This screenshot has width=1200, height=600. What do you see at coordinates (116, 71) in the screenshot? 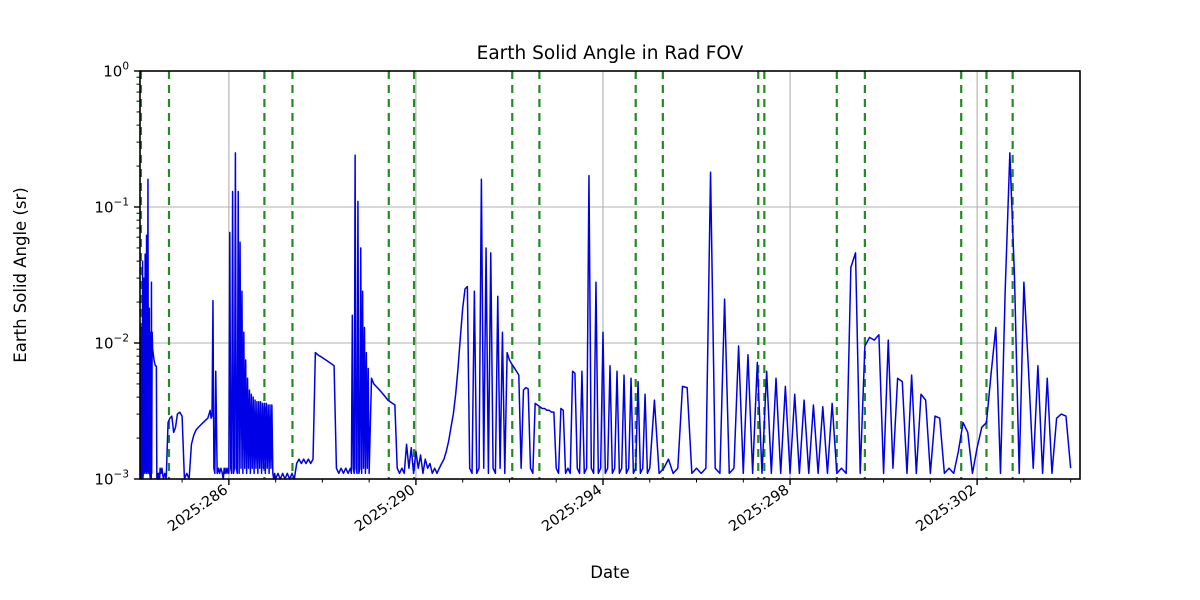
I see `y-tick-label: 10⁰` at bounding box center [116, 71].